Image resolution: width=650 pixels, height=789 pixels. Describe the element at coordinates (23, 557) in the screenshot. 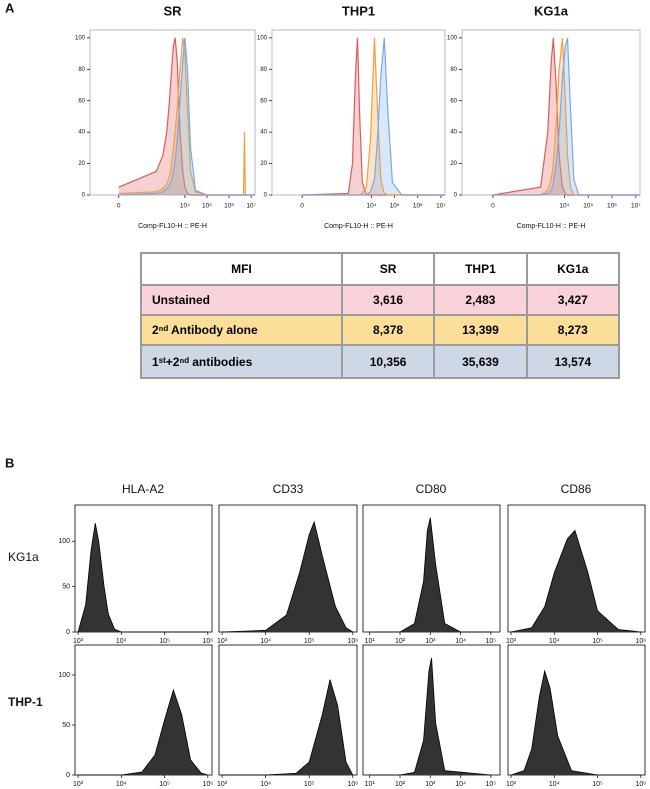

I see `row-label: KG1a` at that location.